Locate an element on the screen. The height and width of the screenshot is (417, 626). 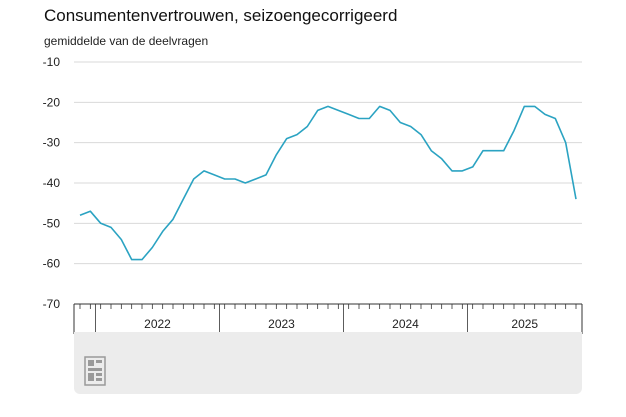
y-axis-label: gemiddelde van de deelvragen is located at coordinates (126, 41).